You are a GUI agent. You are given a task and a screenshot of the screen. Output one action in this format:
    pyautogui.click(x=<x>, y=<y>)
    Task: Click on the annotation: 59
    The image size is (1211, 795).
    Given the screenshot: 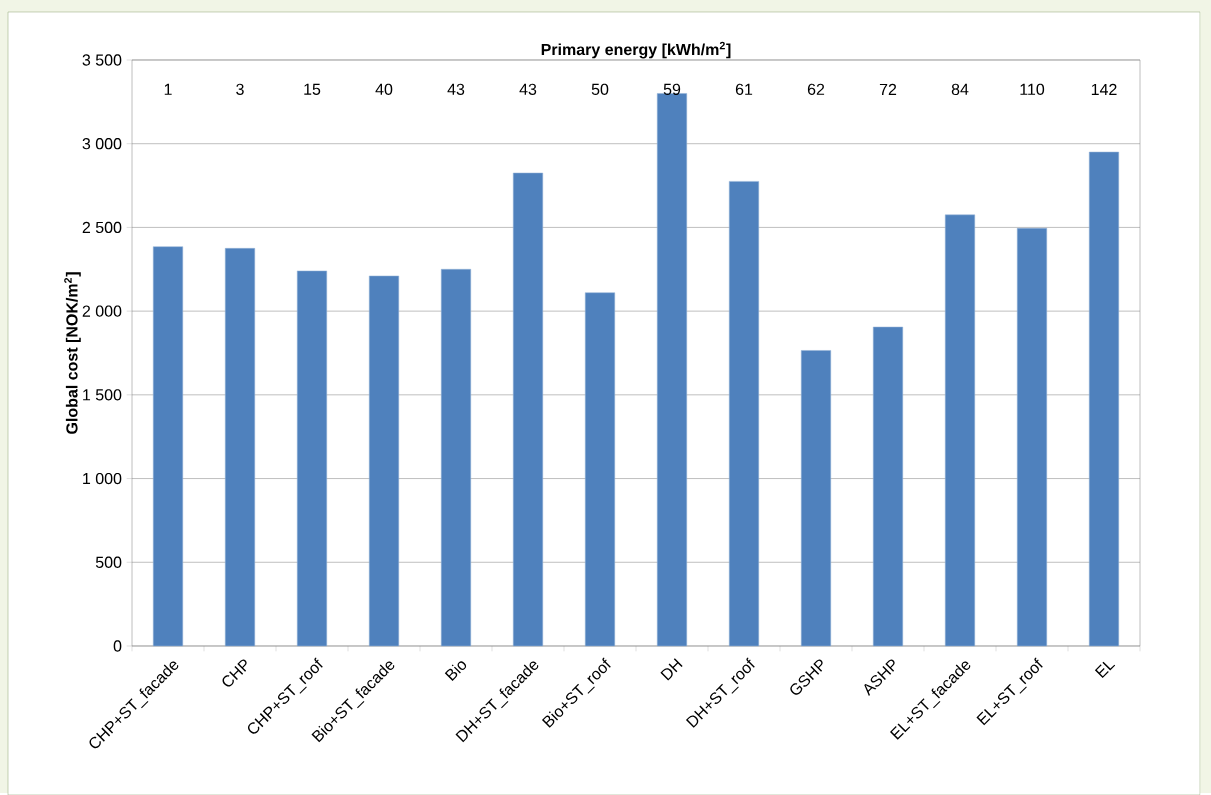 What is the action you would take?
    pyautogui.click(x=672, y=89)
    